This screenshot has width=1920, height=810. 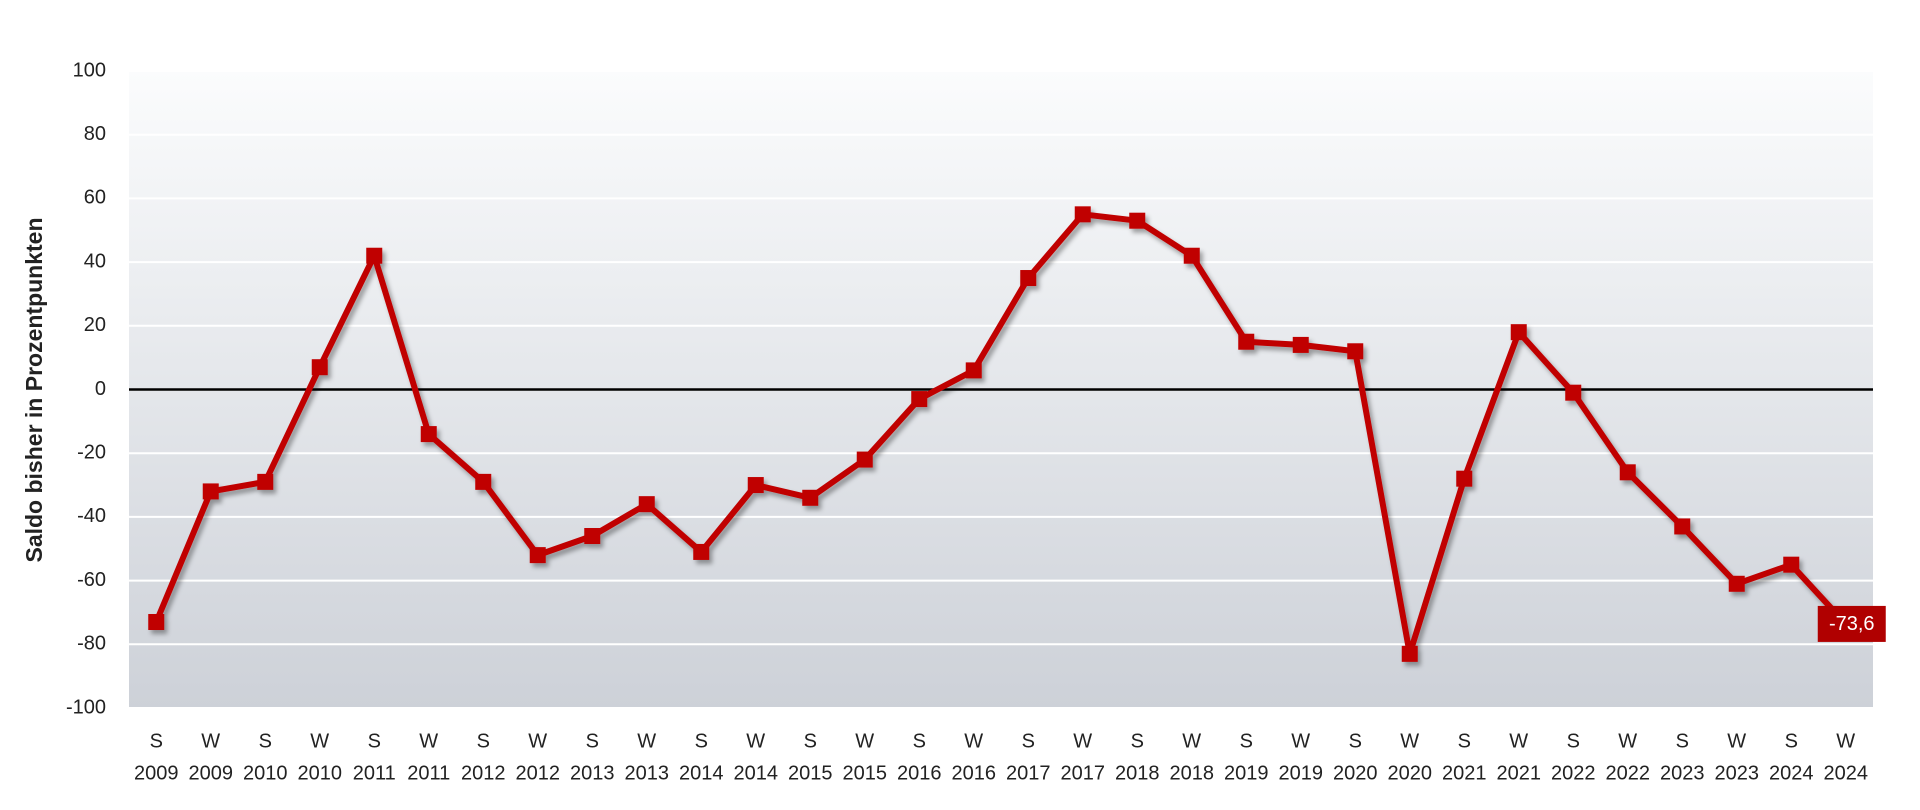 What do you see at coordinates (95, 198) in the screenshot?
I see `y-tick-label: 60` at bounding box center [95, 198].